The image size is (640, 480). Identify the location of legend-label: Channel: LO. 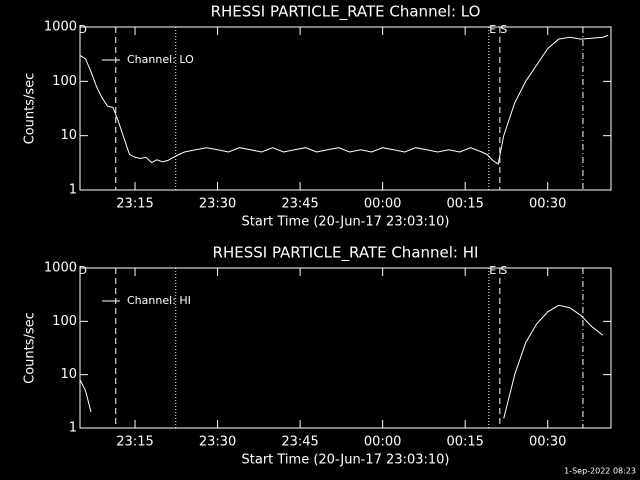
(160, 59).